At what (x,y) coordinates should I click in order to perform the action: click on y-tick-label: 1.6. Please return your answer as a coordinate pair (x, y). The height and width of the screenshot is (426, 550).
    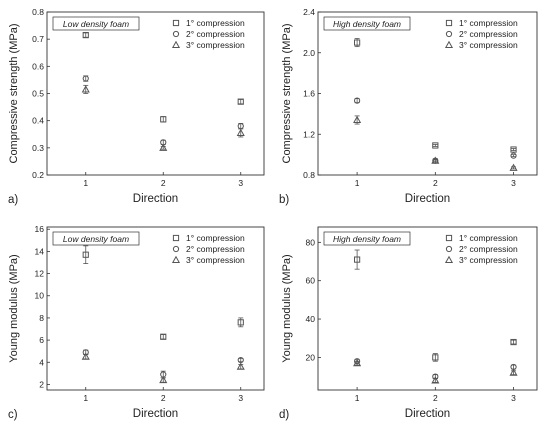
    Looking at the image, I should click on (309, 94).